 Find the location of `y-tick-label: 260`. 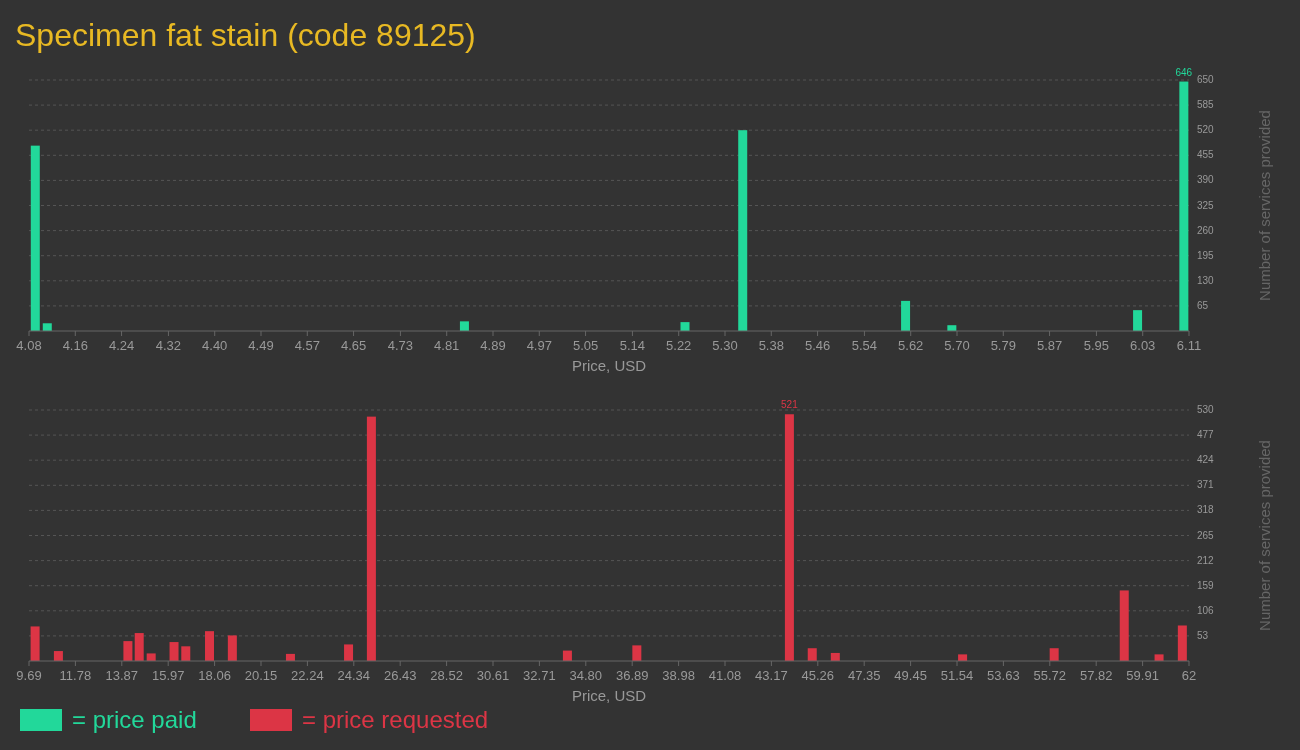

y-tick-label: 260 is located at coordinates (1206, 230).